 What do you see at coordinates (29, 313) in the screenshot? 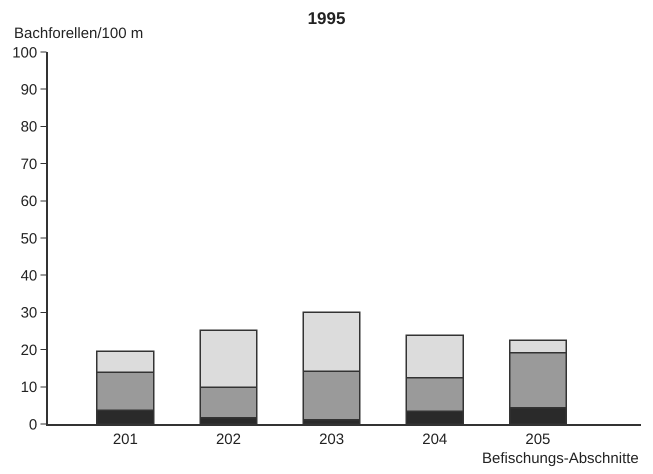
I see `y-tick-label: 30` at bounding box center [29, 313].